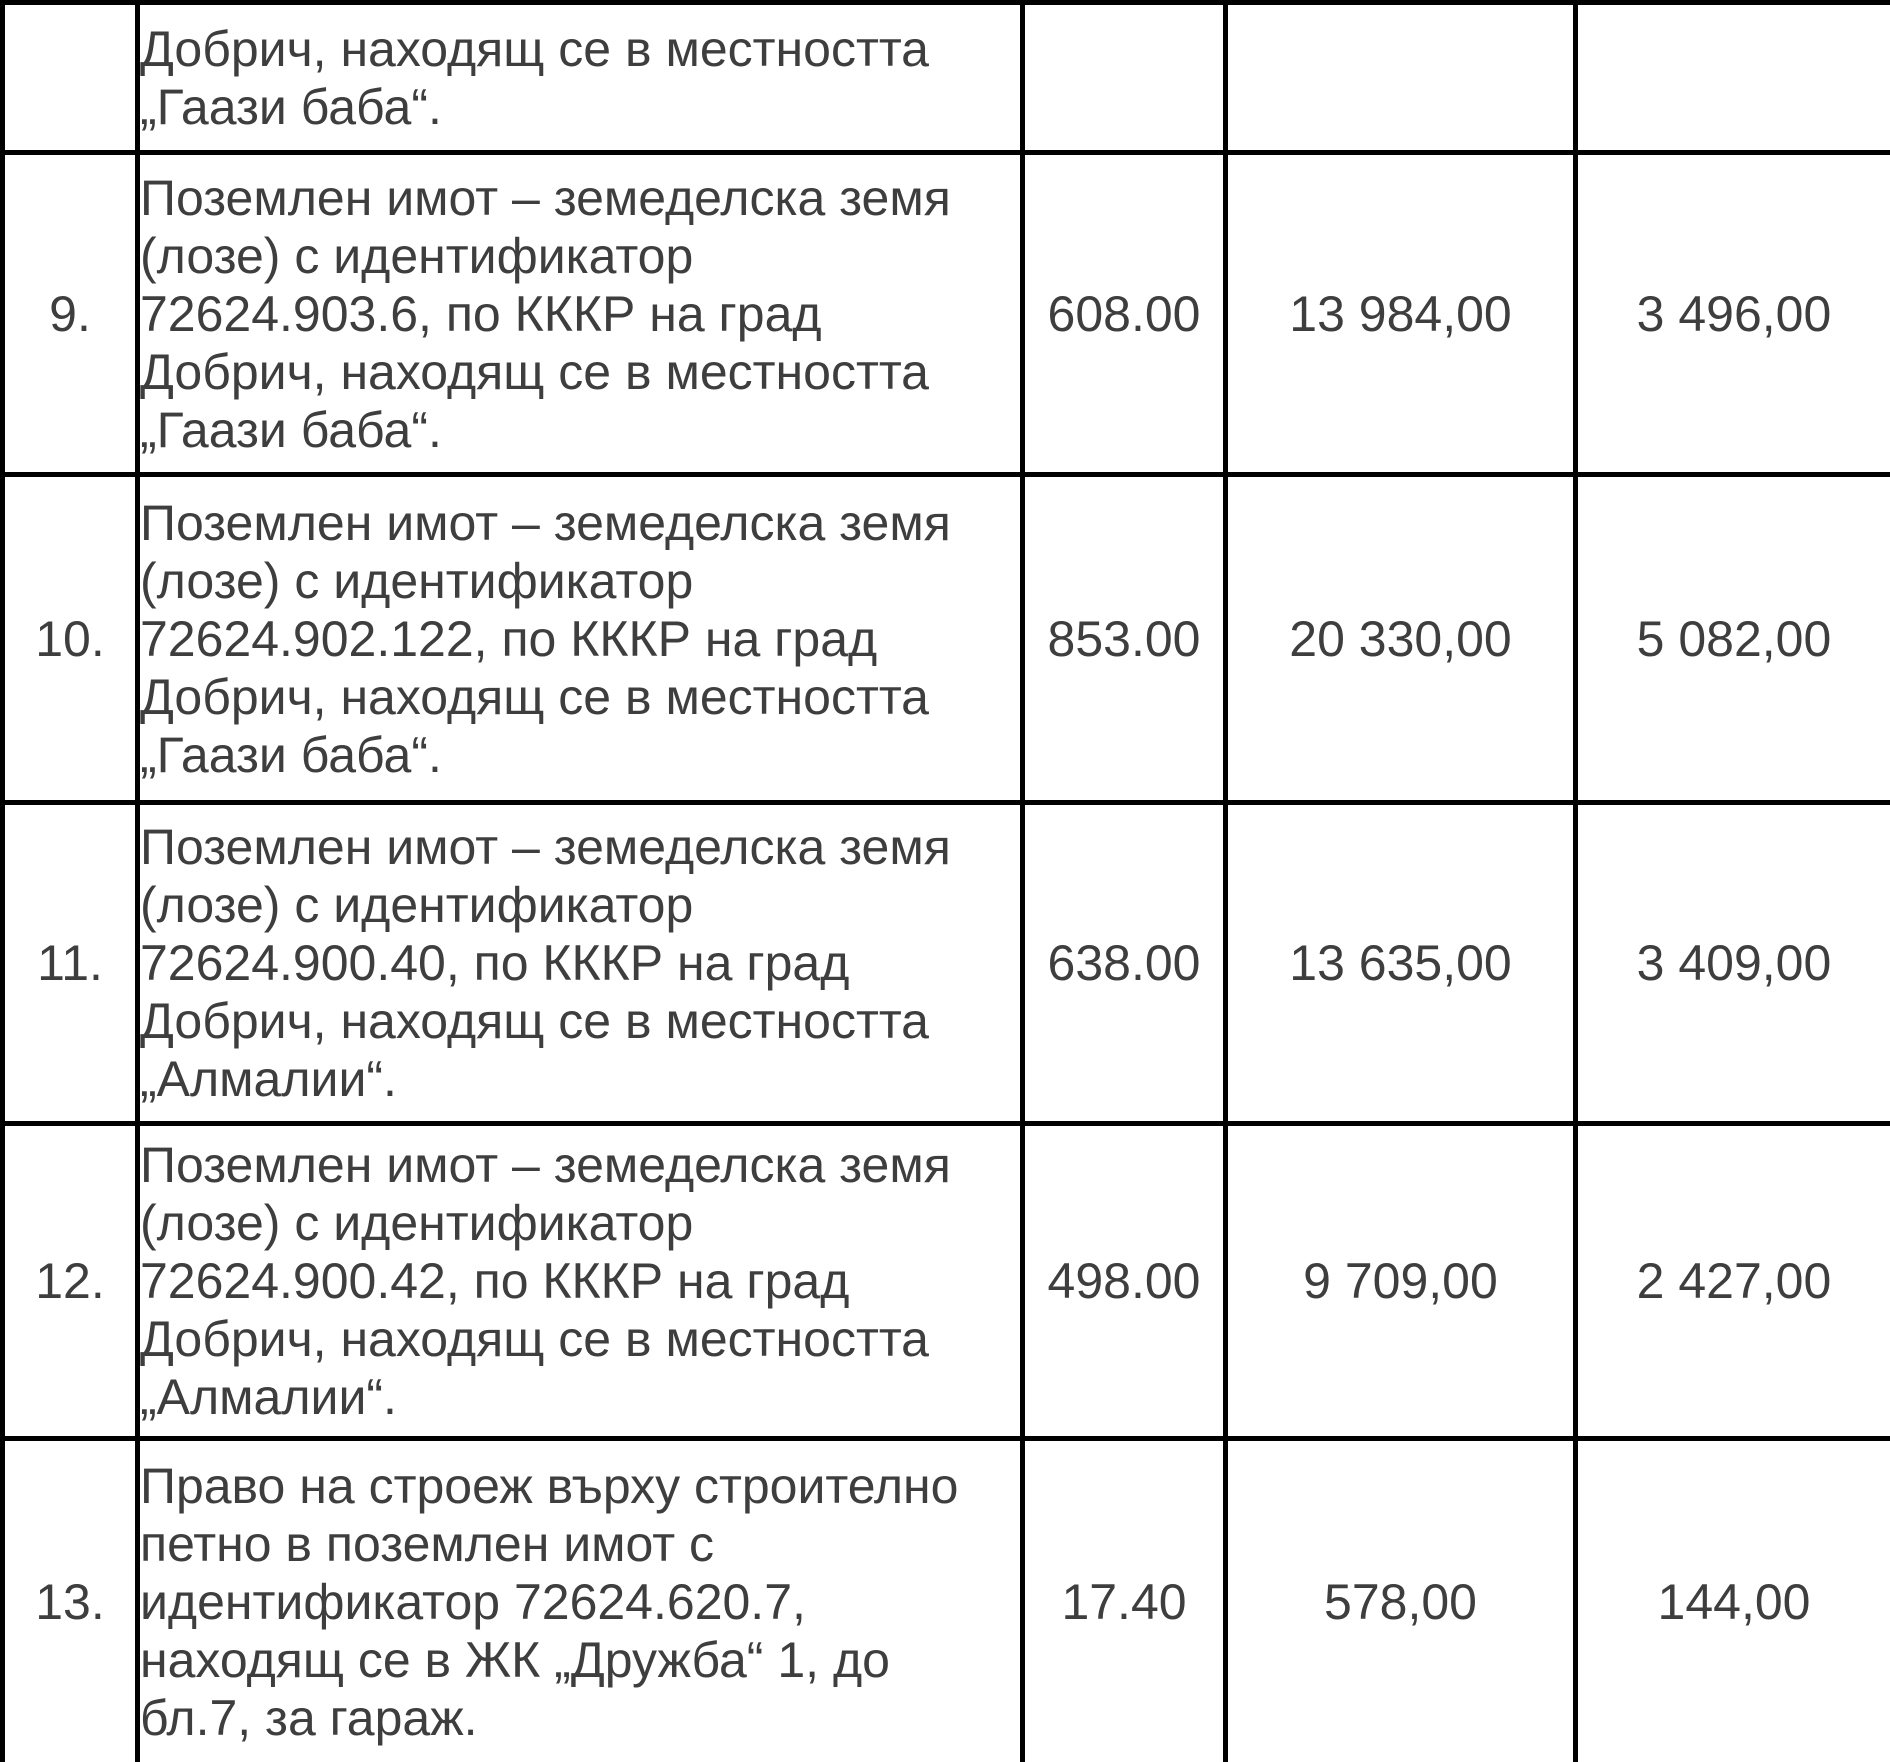 The width and height of the screenshot is (1890, 1762). What do you see at coordinates (1124, 1599) in the screenshot?
I see `value-cell-1: 17.40` at bounding box center [1124, 1599].